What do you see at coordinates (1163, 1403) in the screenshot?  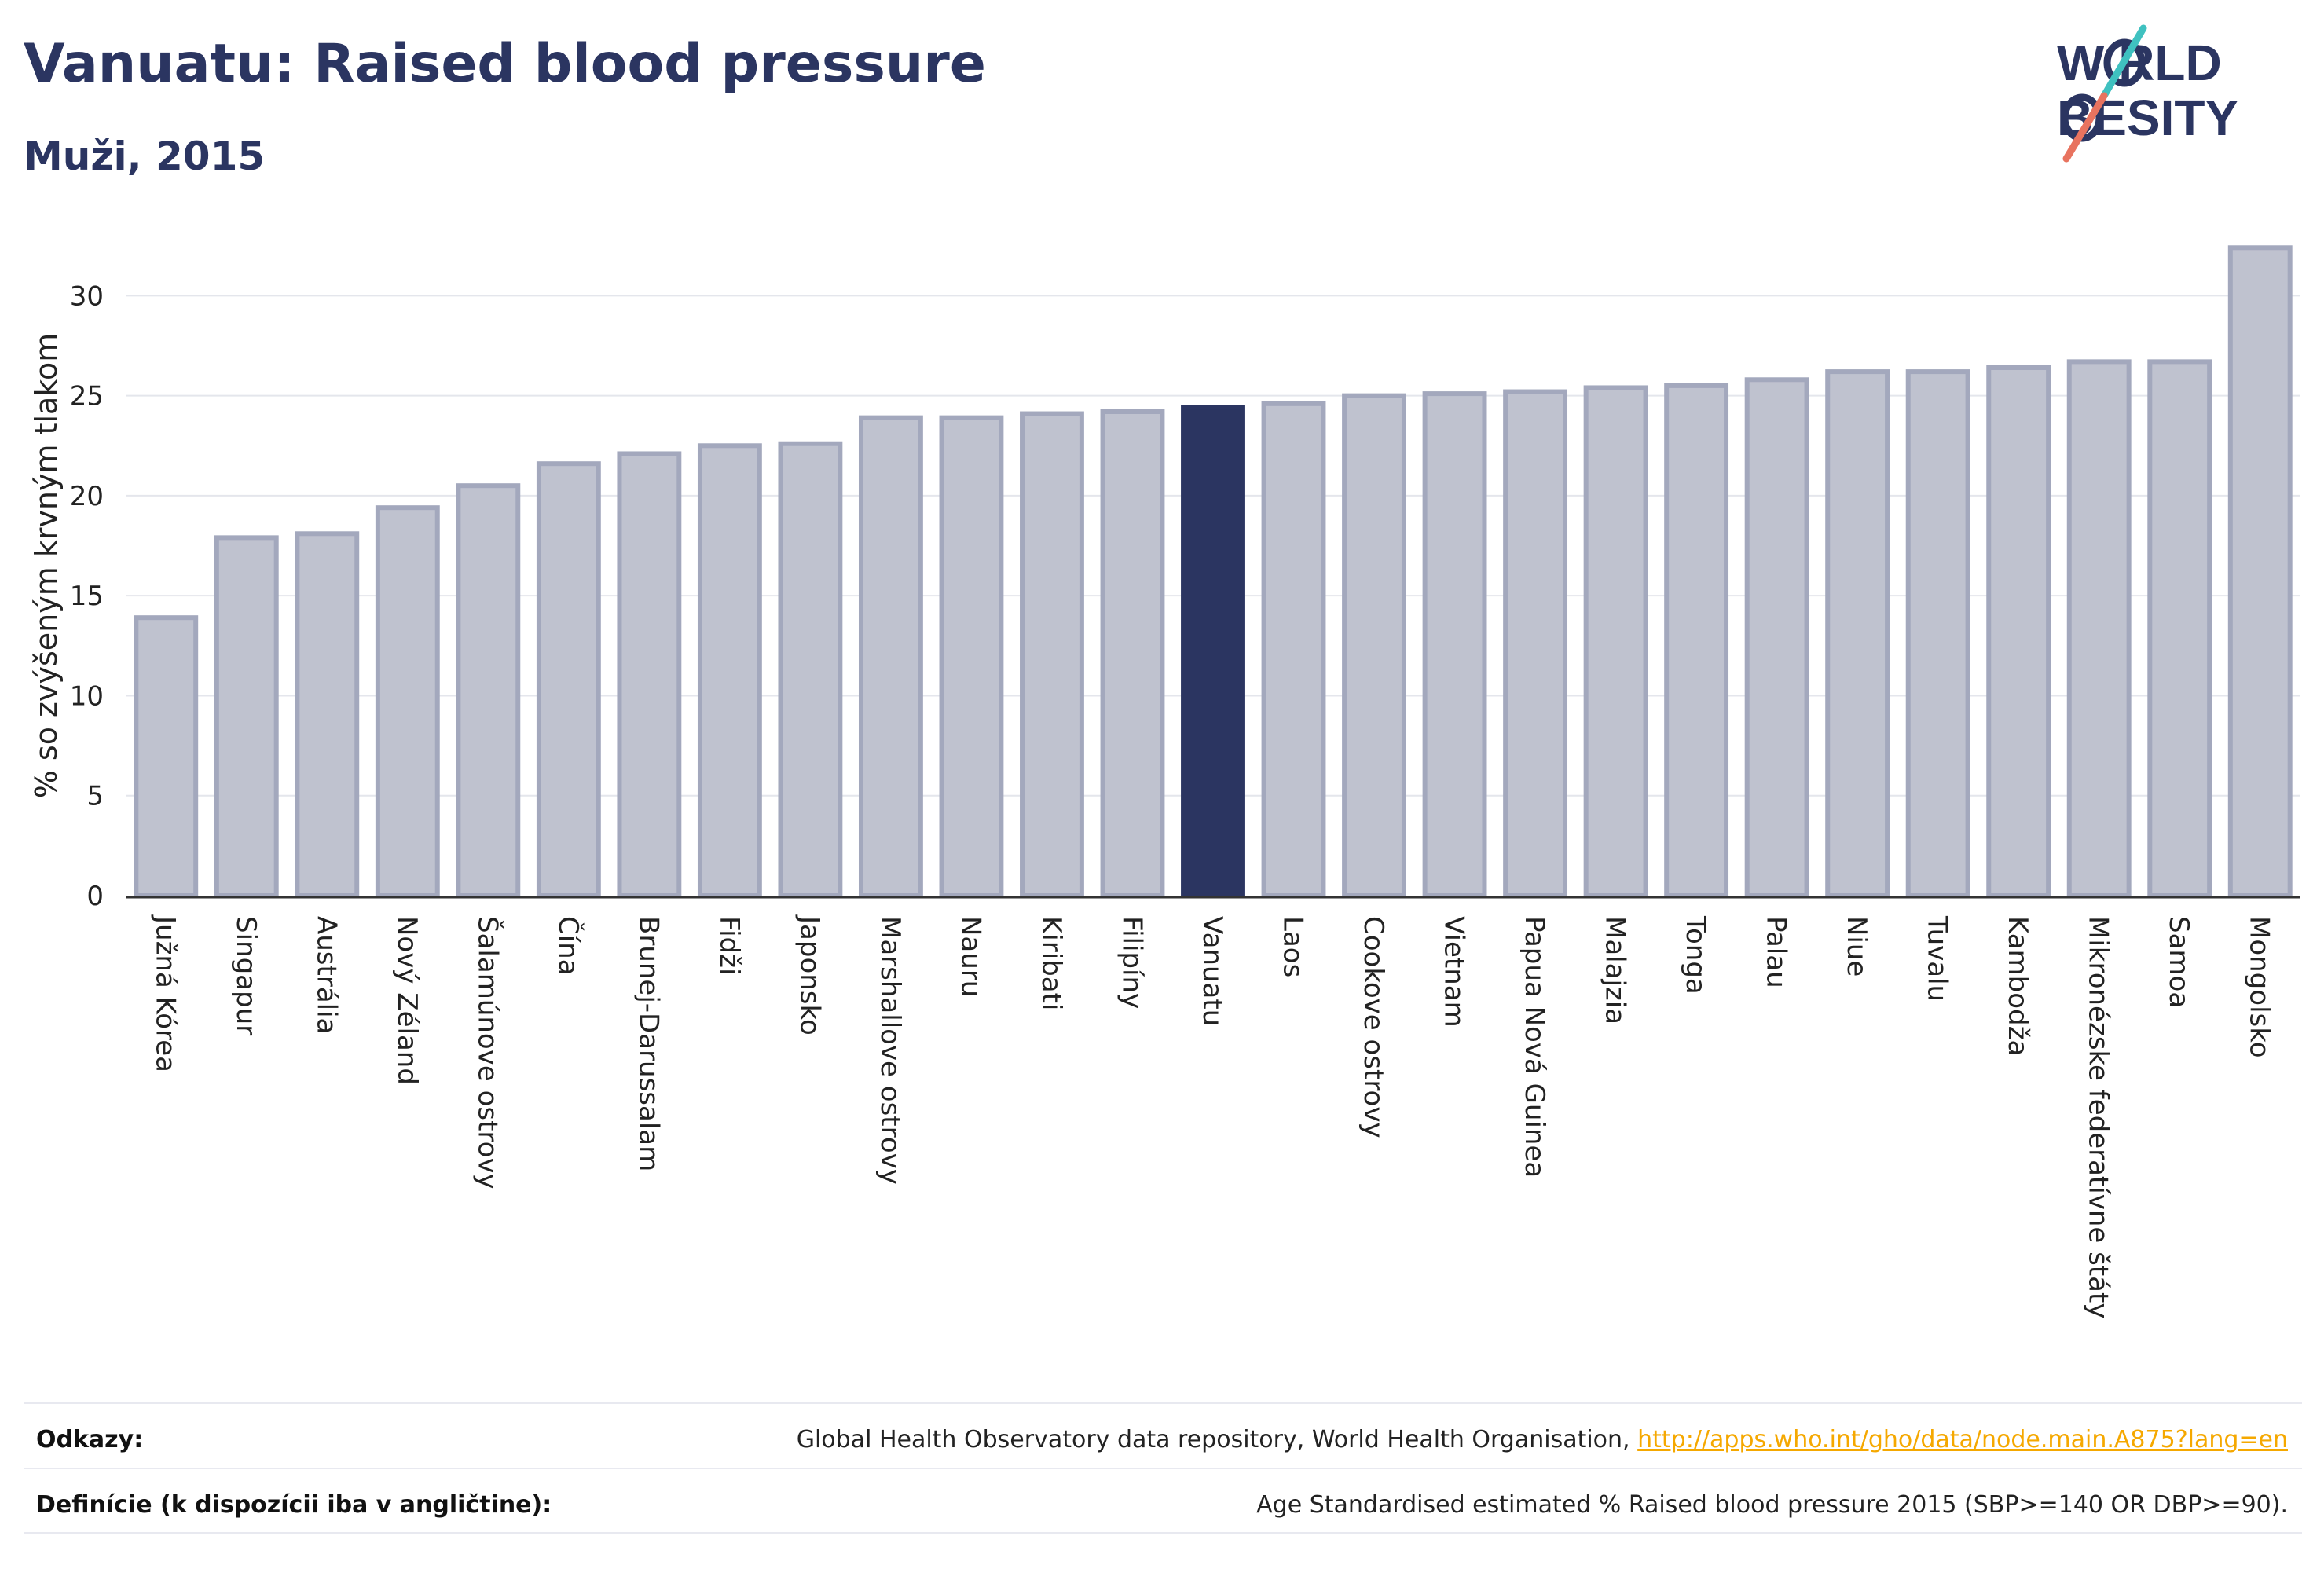 I see `footer-divider-top` at bounding box center [1163, 1403].